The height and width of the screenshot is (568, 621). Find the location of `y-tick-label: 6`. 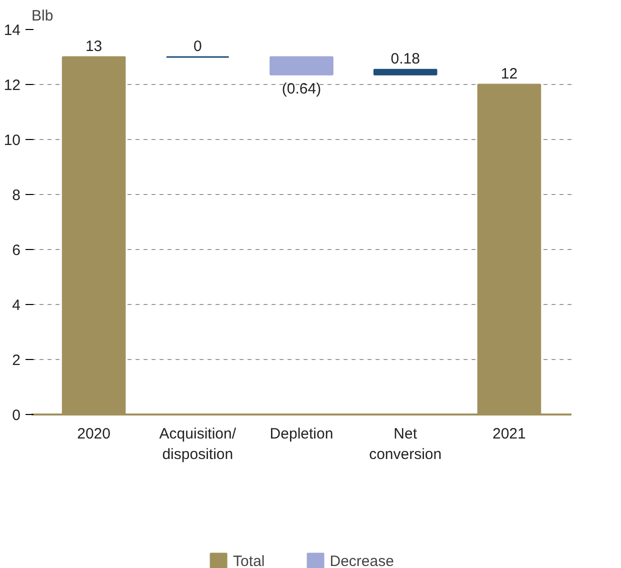

y-tick-label: 6 is located at coordinates (16, 250).